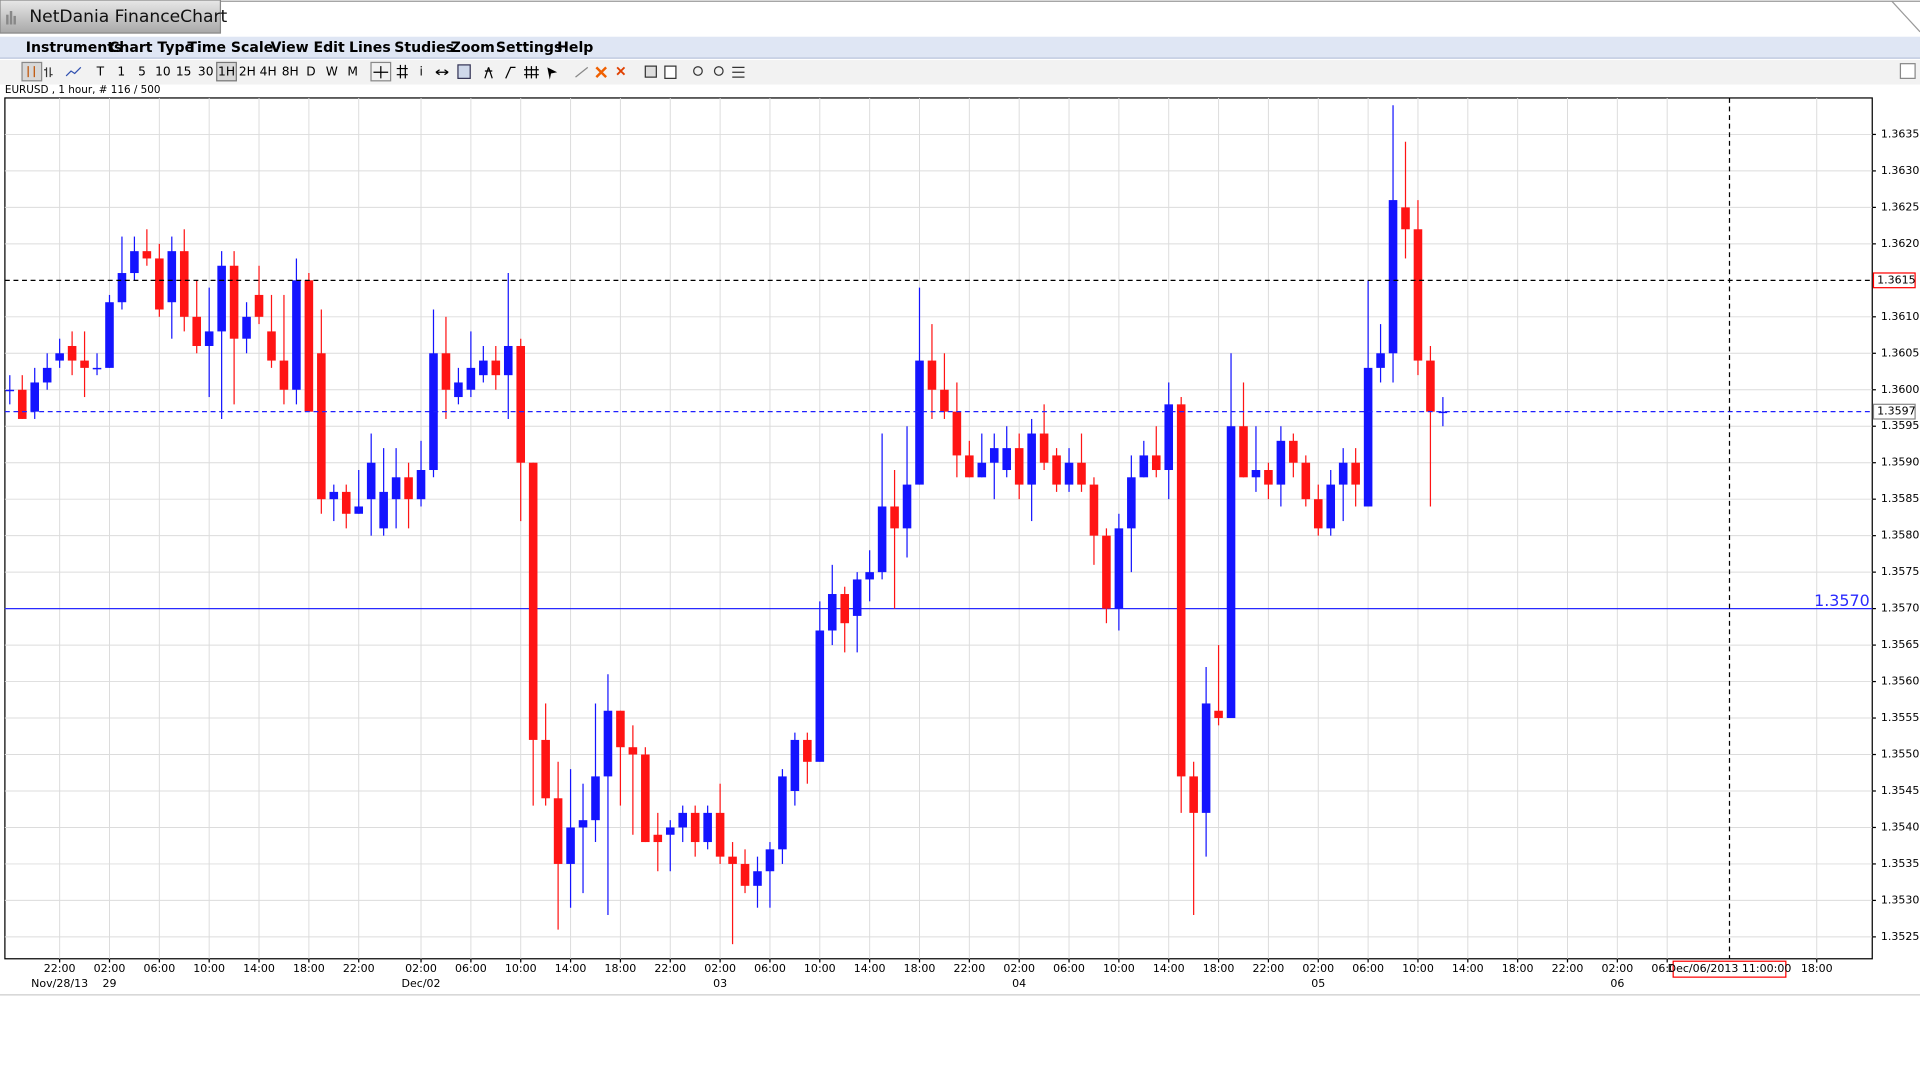 This screenshot has width=1920, height=1080. I want to click on timescale-button: D, so click(310, 72).